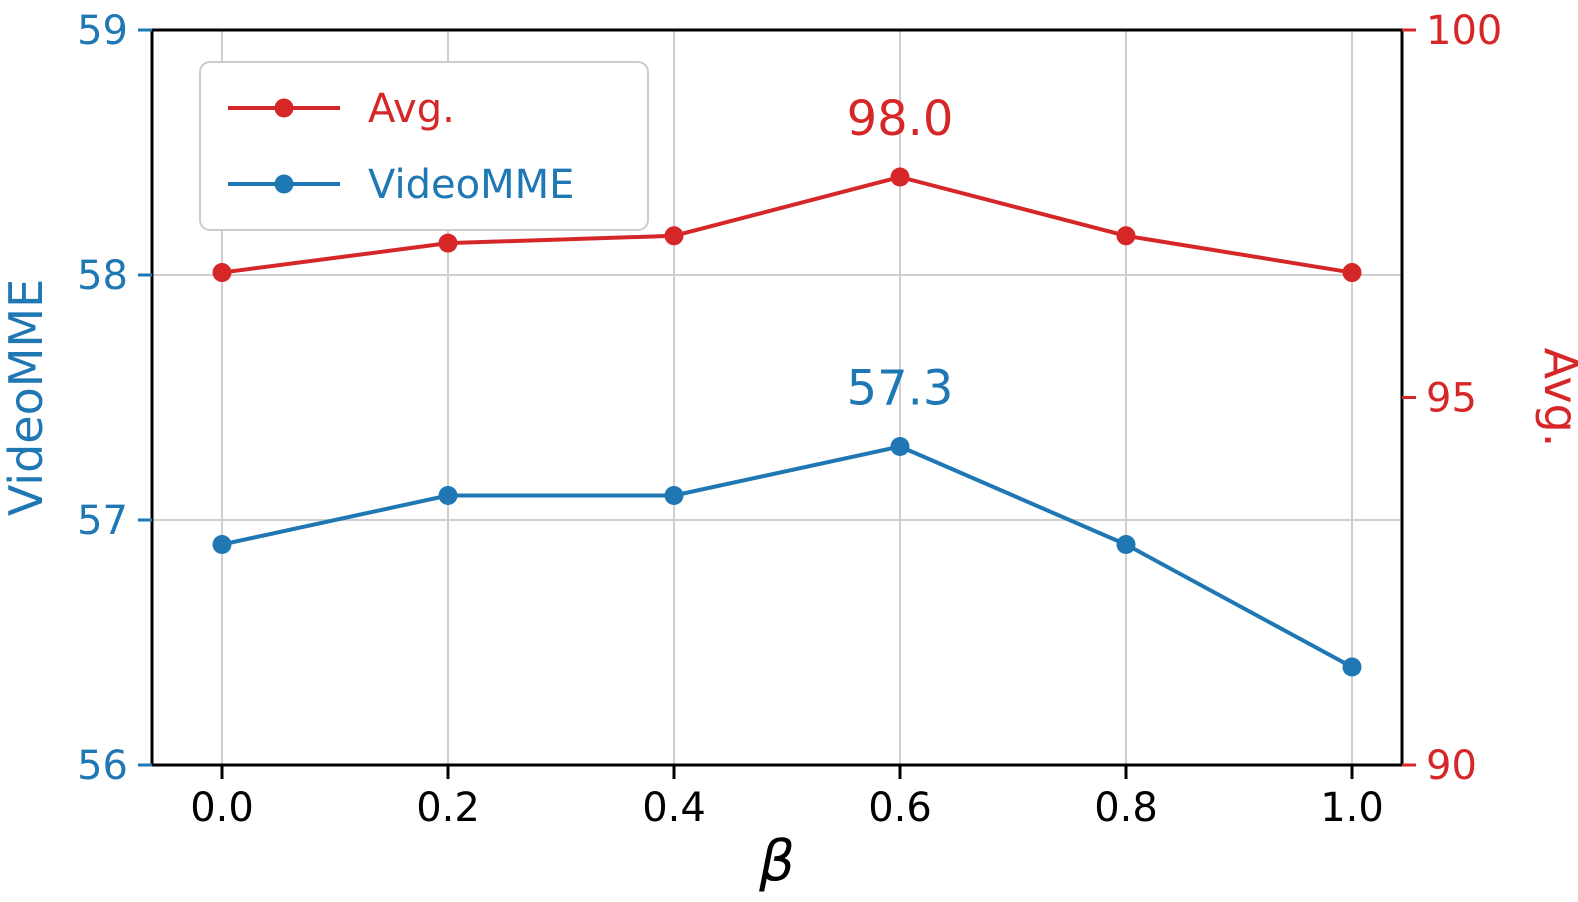 The image size is (1578, 902). I want to click on x-axis-label: β, so click(776, 861).